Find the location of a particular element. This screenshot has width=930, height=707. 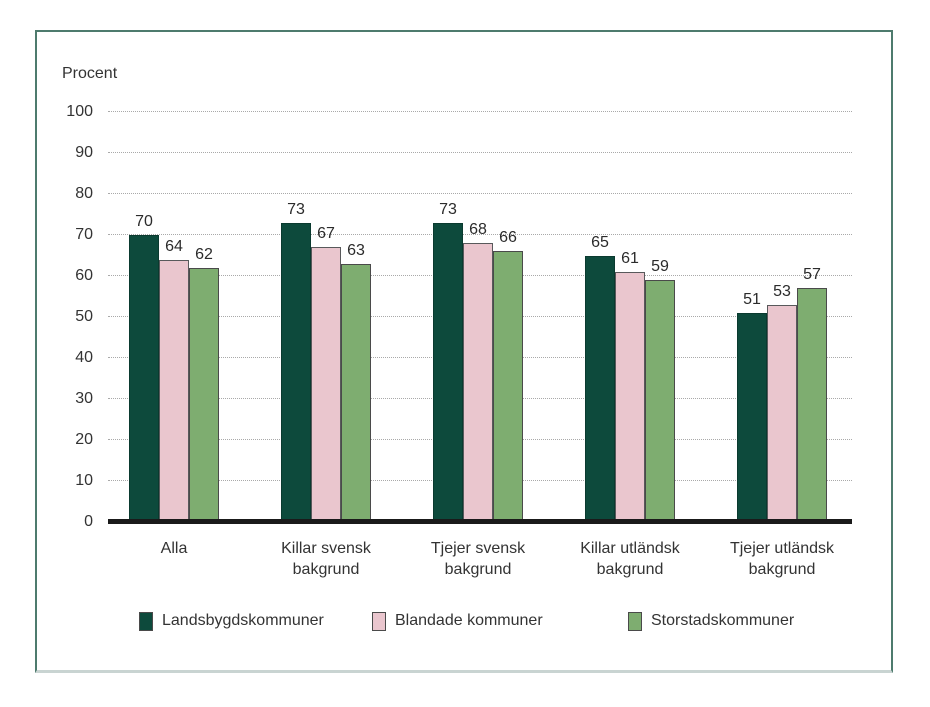

legend-label: Blandade kommuner is located at coordinates (469, 620).